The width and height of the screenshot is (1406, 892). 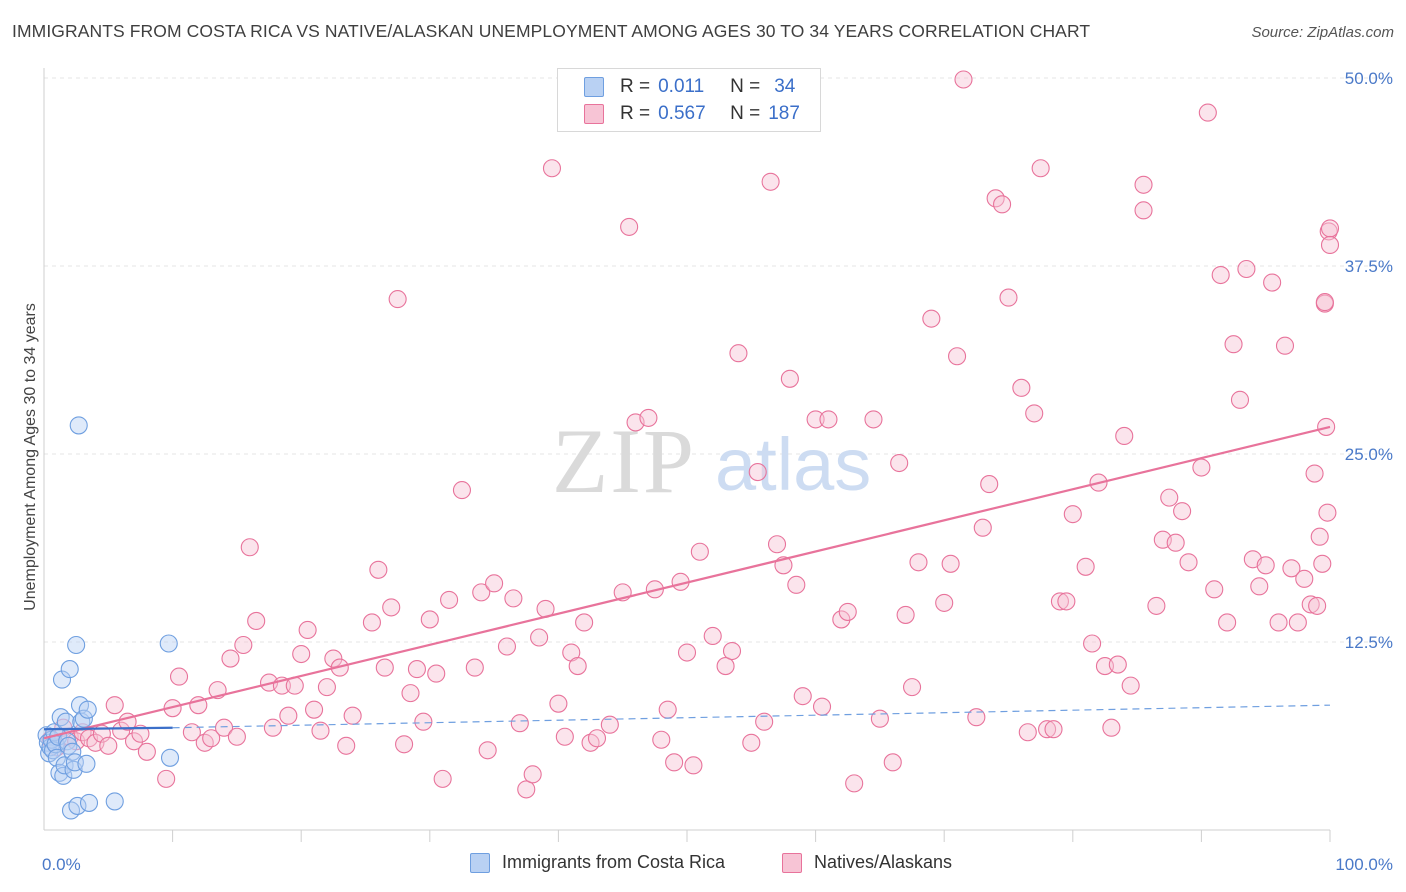 I want to click on bottom-legend-label-blue: Immigrants from Costa Rica, so click(x=614, y=862).